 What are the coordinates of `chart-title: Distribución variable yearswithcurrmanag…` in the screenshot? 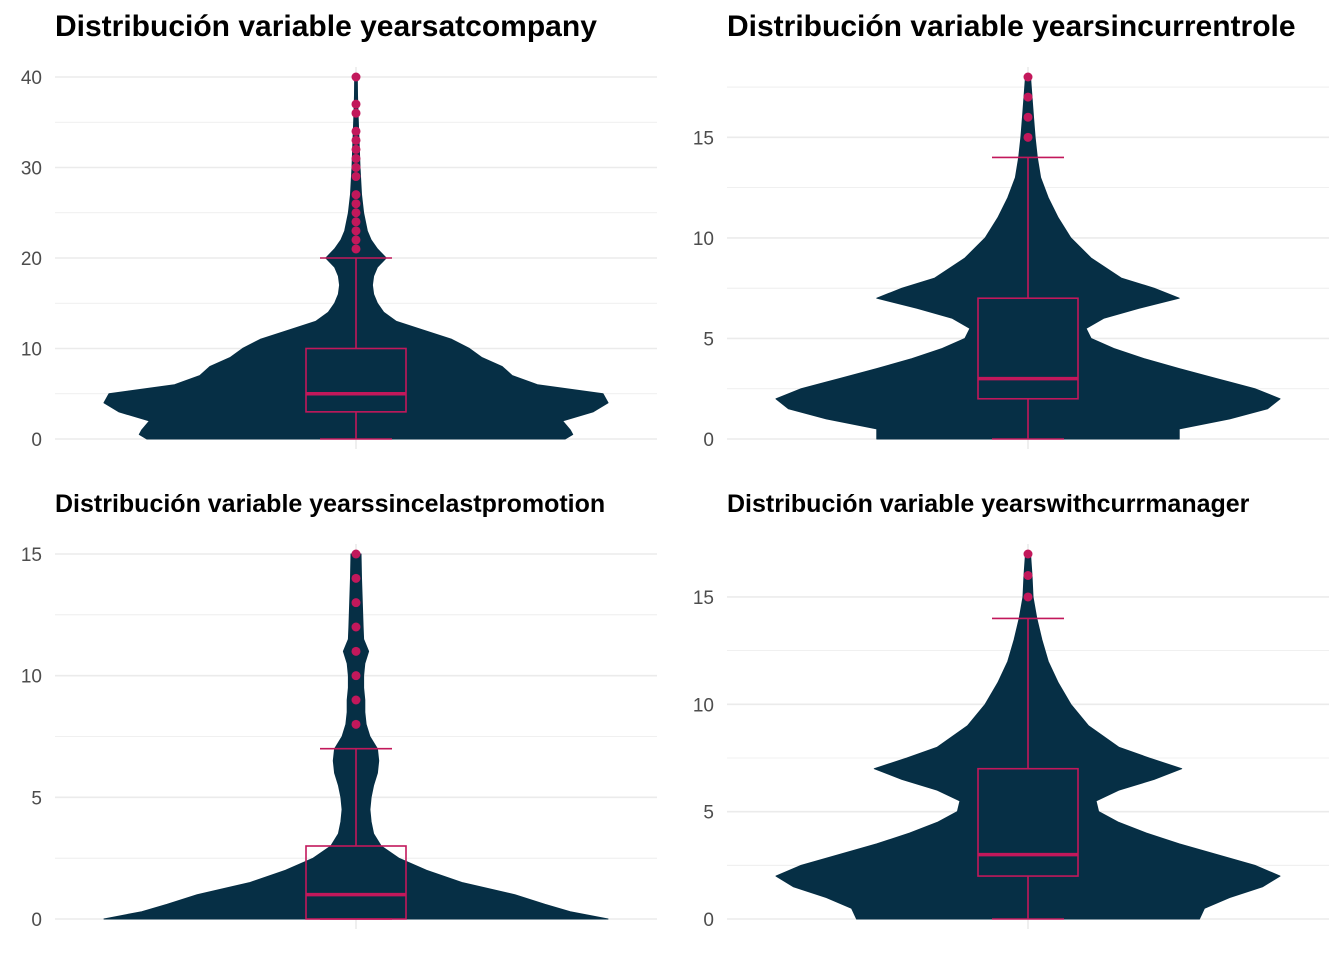 It's located at (988, 504).